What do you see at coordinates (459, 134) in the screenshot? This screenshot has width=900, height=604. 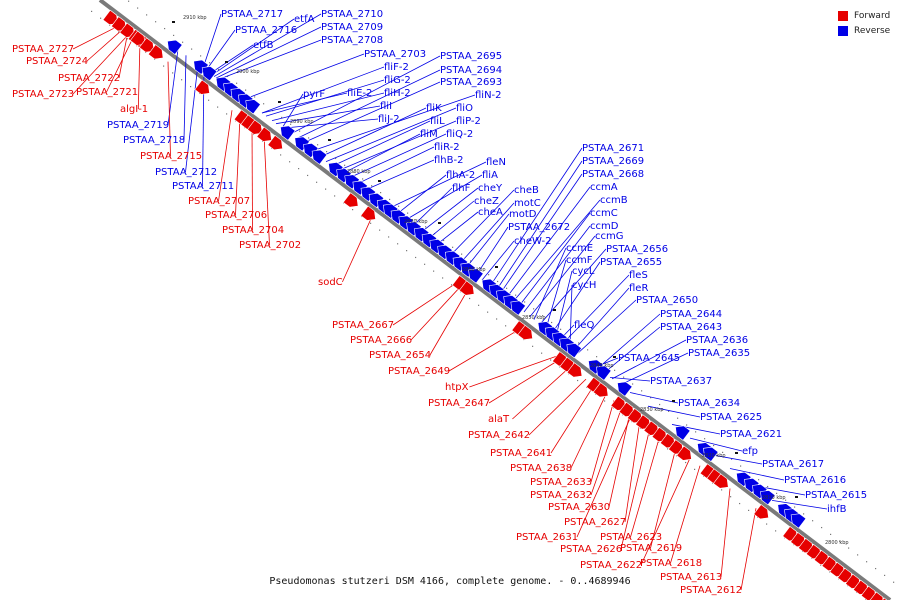 I see `reverse-gene-label: fliQ-2` at bounding box center [459, 134].